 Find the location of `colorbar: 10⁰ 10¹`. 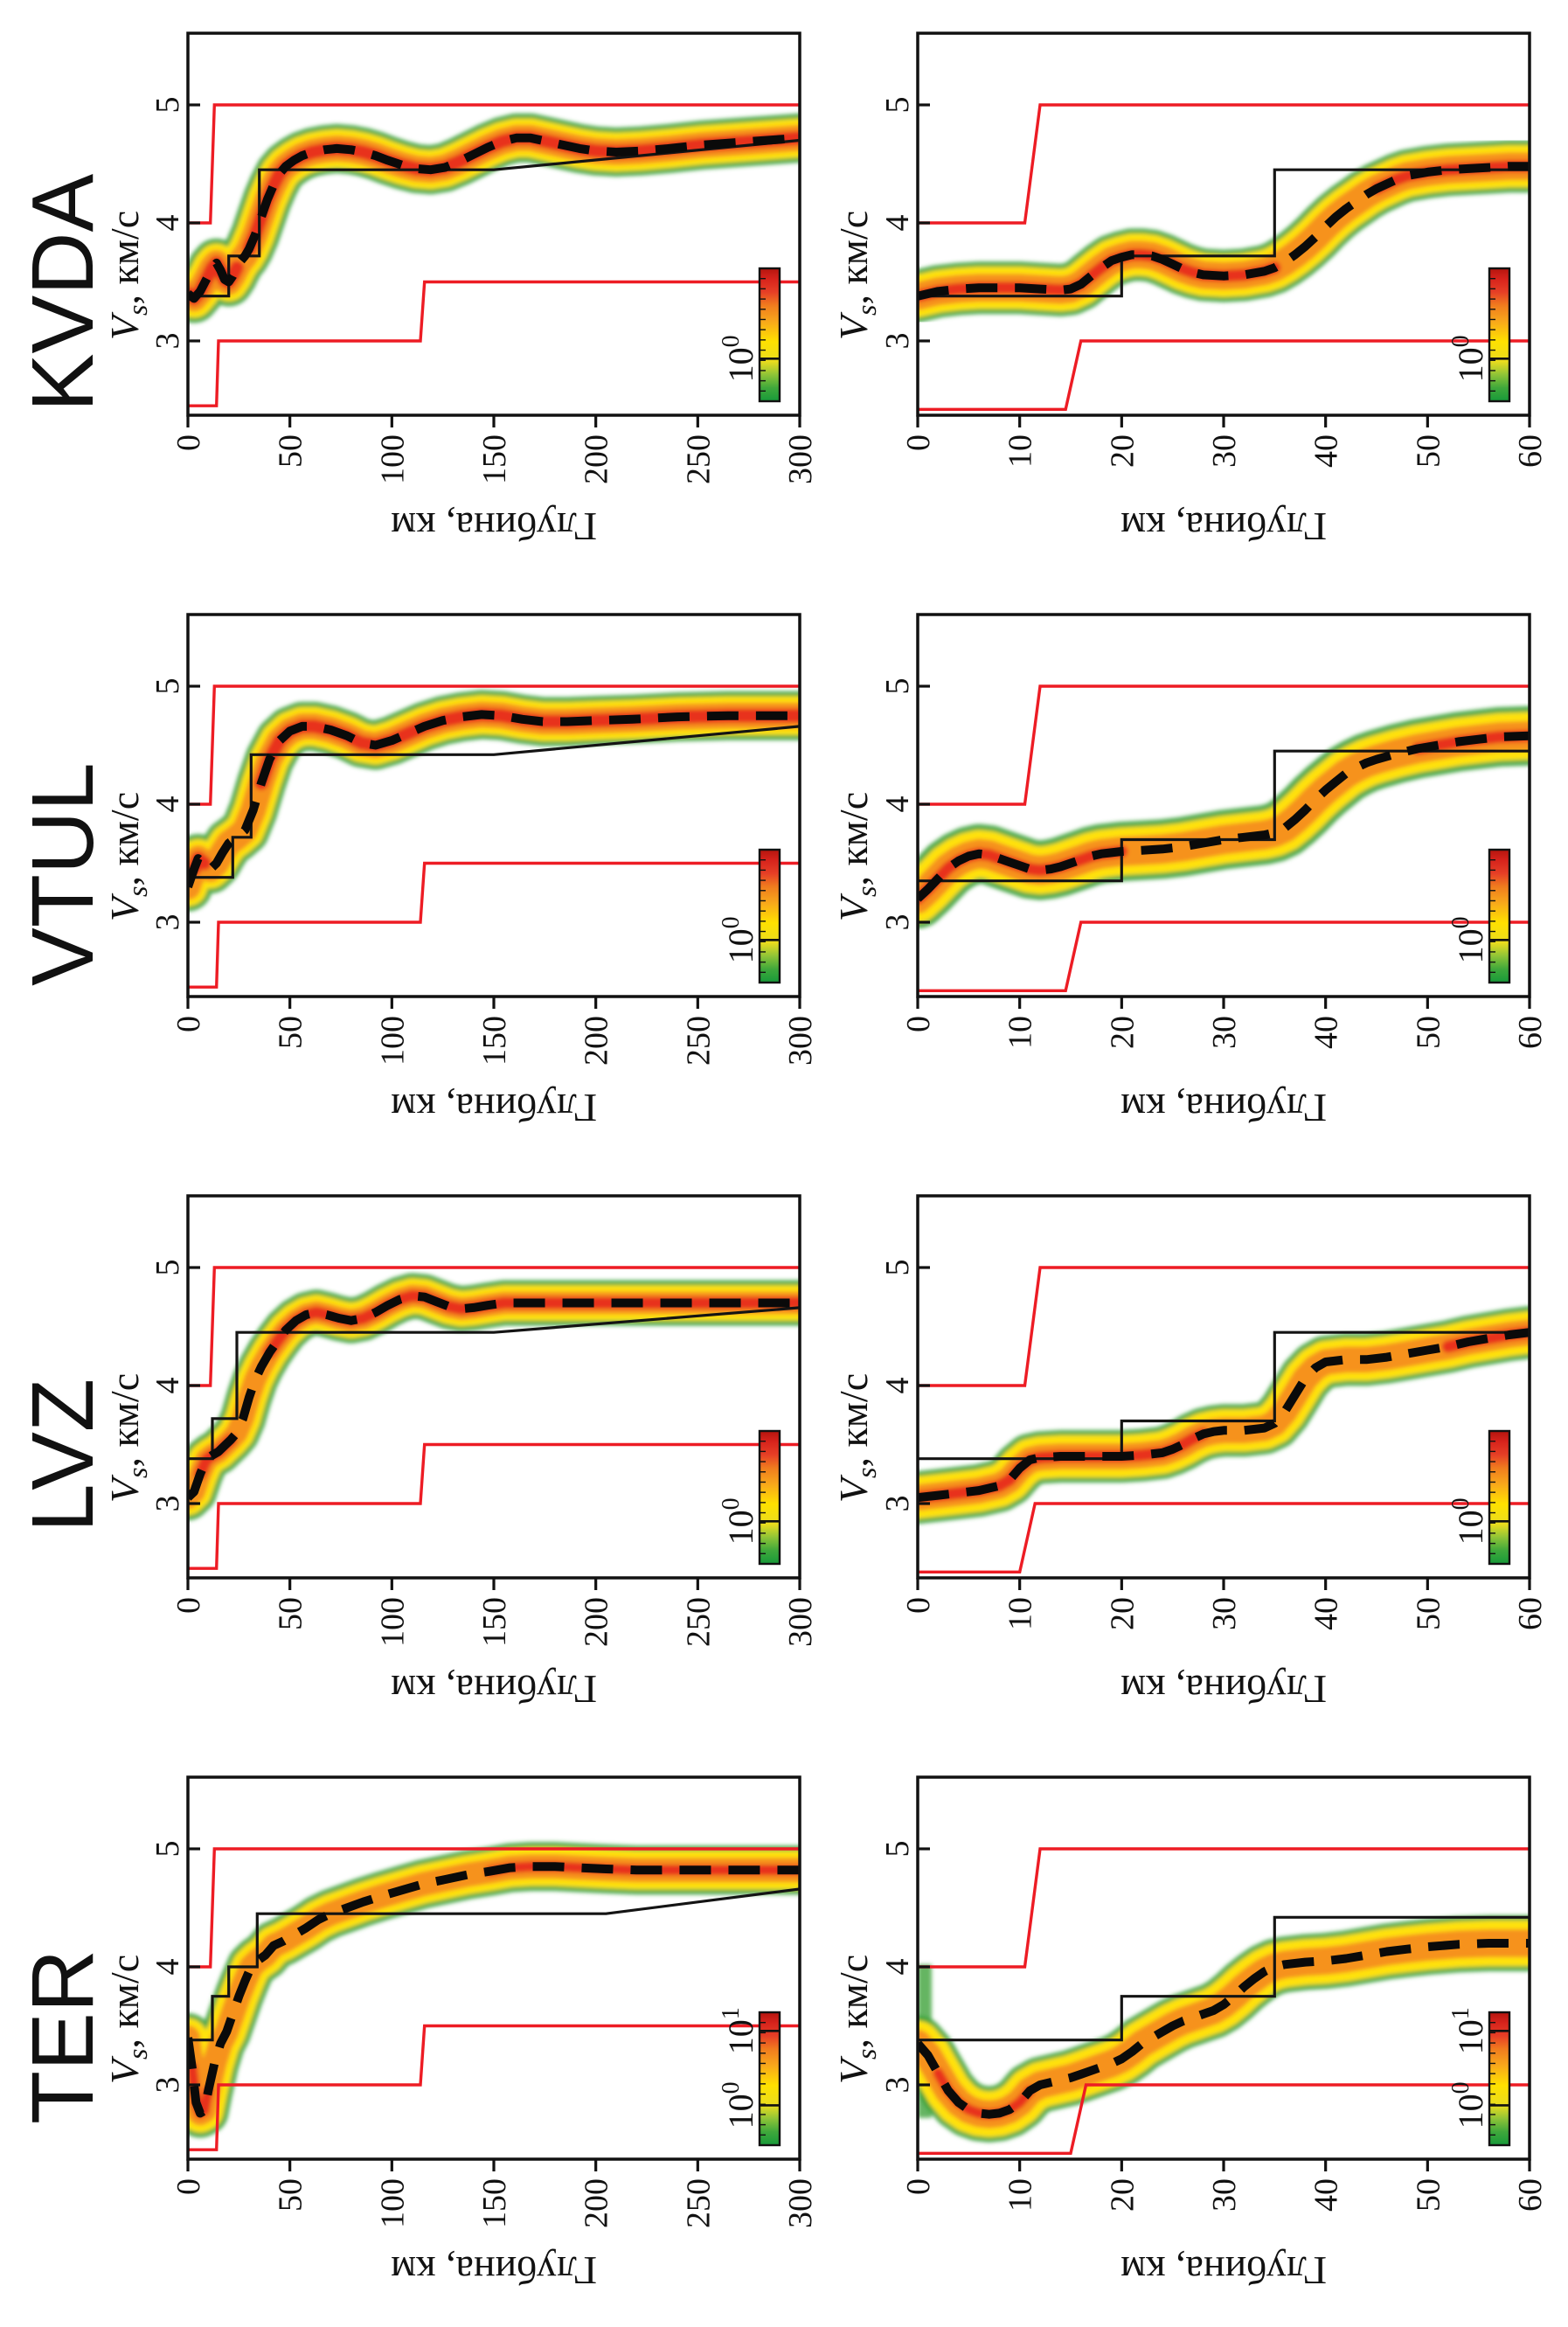

colorbar: 10⁰ 10¹ is located at coordinates (750, 2077).